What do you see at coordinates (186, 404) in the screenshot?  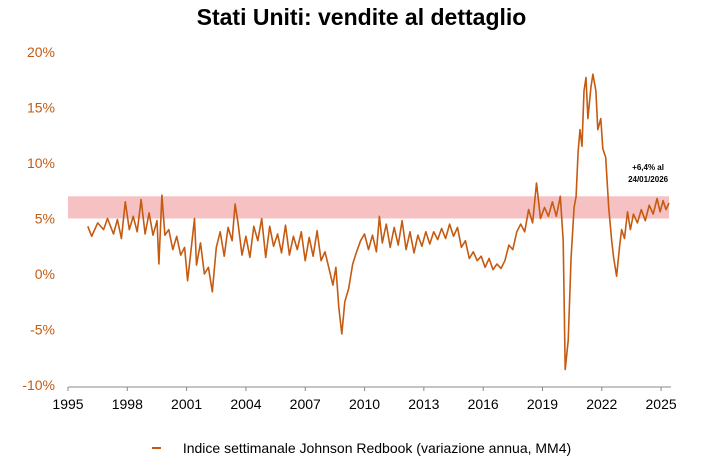 I see `x-tick-label: 2001` at bounding box center [186, 404].